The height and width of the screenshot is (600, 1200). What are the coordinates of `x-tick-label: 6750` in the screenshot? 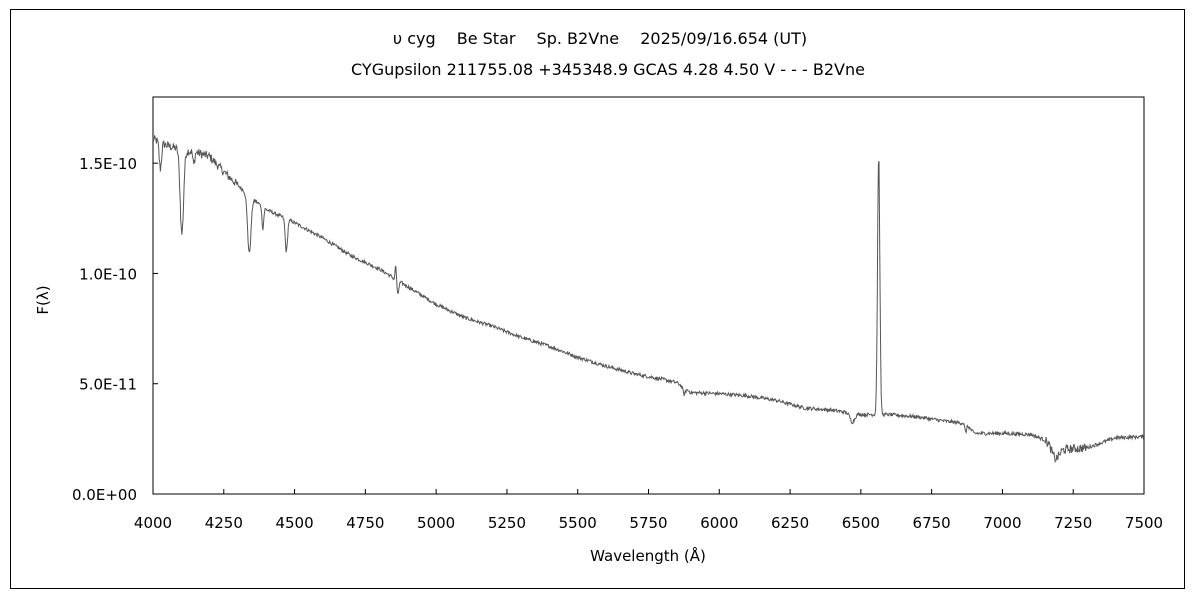 It's located at (932, 523).